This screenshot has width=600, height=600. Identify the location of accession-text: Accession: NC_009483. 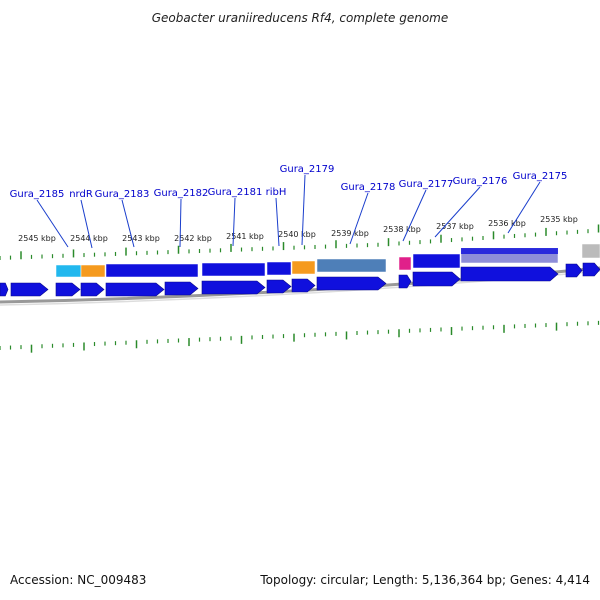
(78, 580).